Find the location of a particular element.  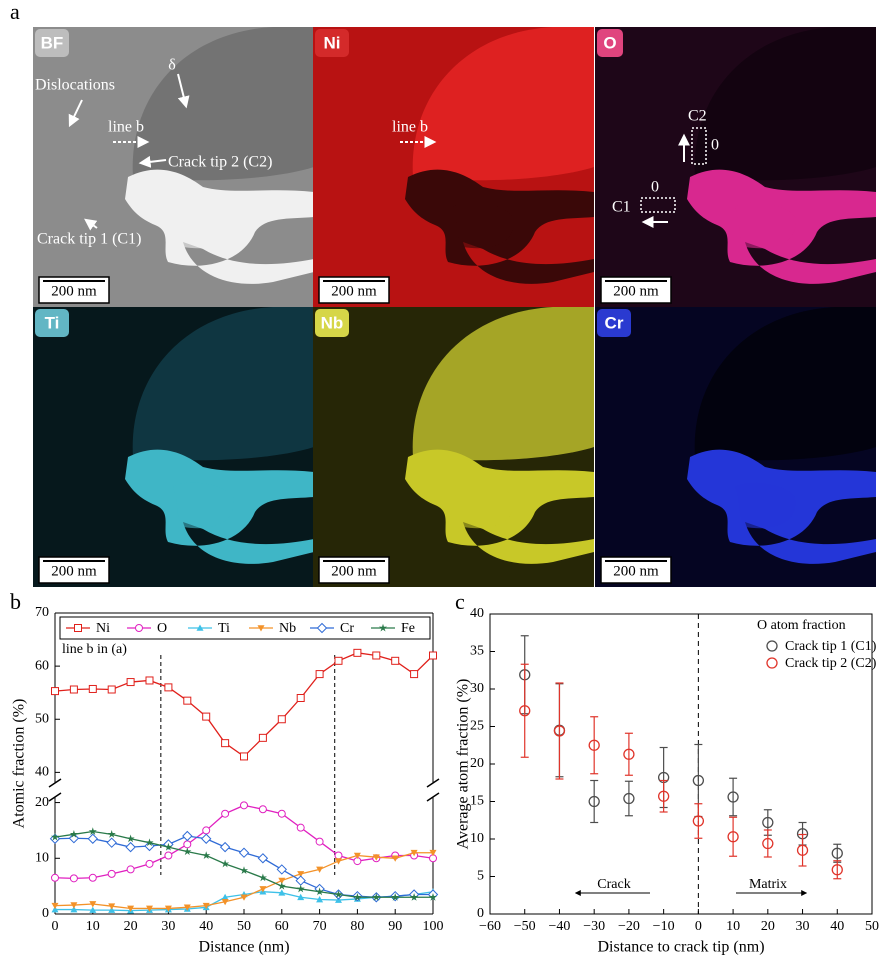

y-tick-label: 20 is located at coordinates (477, 763).